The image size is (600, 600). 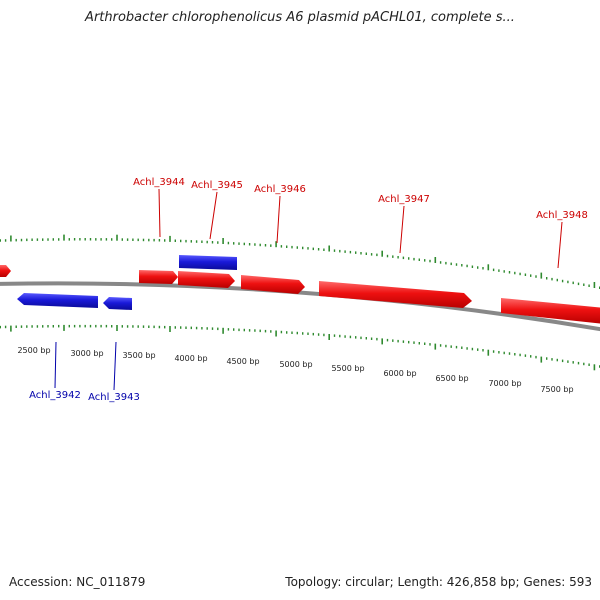 What do you see at coordinates (399, 373) in the screenshot?
I see `scale-label: 6000 bp` at bounding box center [399, 373].